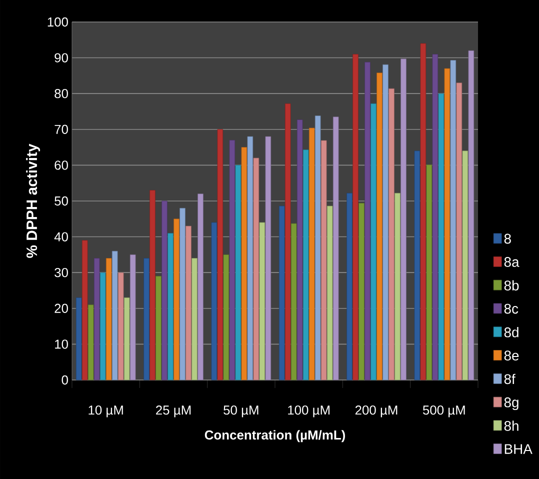  Describe the element at coordinates (511, 332) in the screenshot. I see `legend-label: 8d` at that location.